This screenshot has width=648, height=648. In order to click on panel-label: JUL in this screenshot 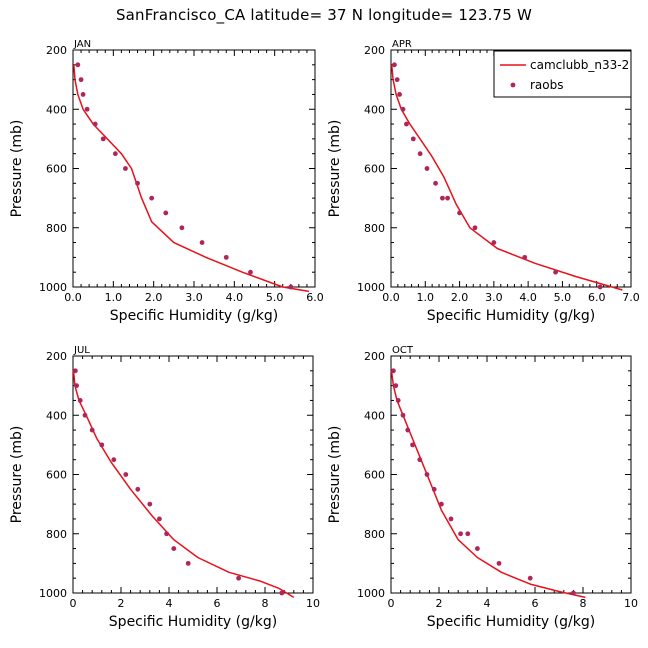, I will do `click(81, 350)`.